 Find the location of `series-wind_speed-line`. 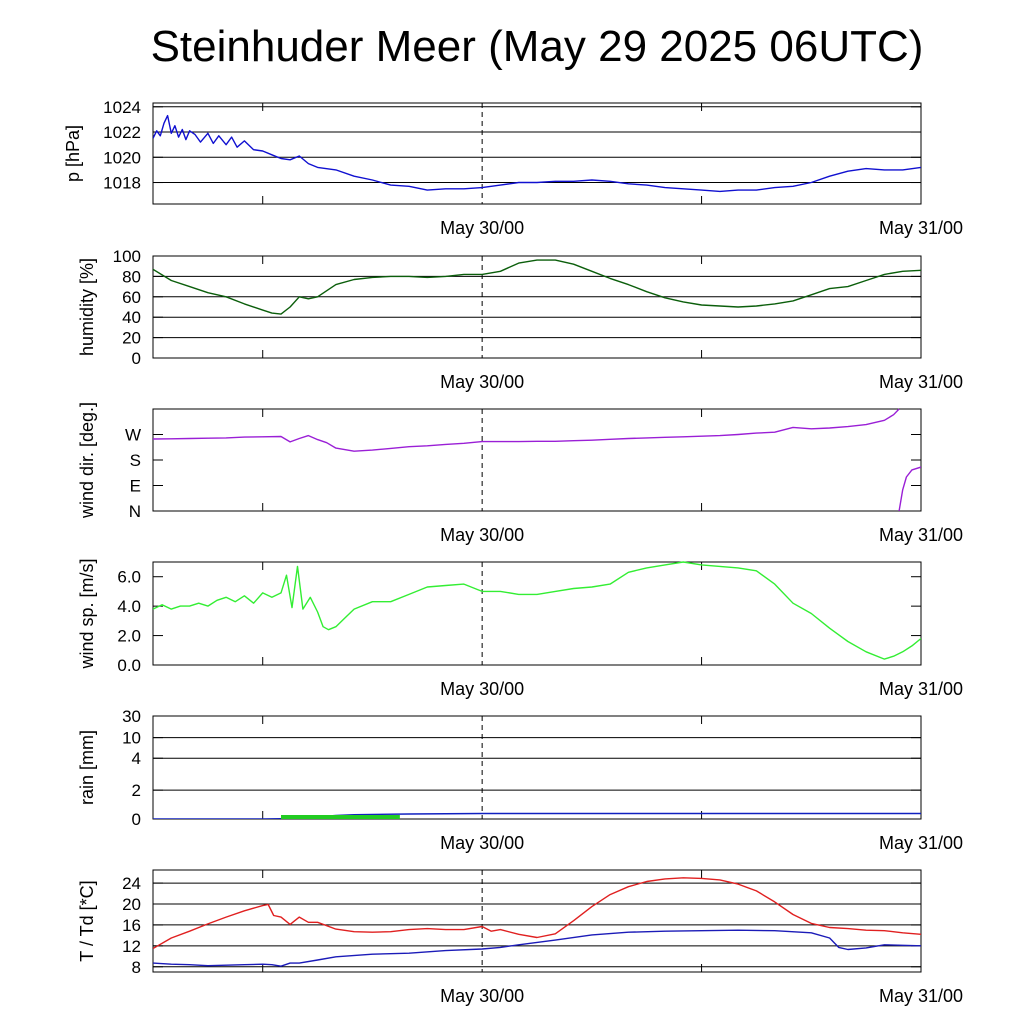

series-wind_speed-line is located at coordinates (537, 610).